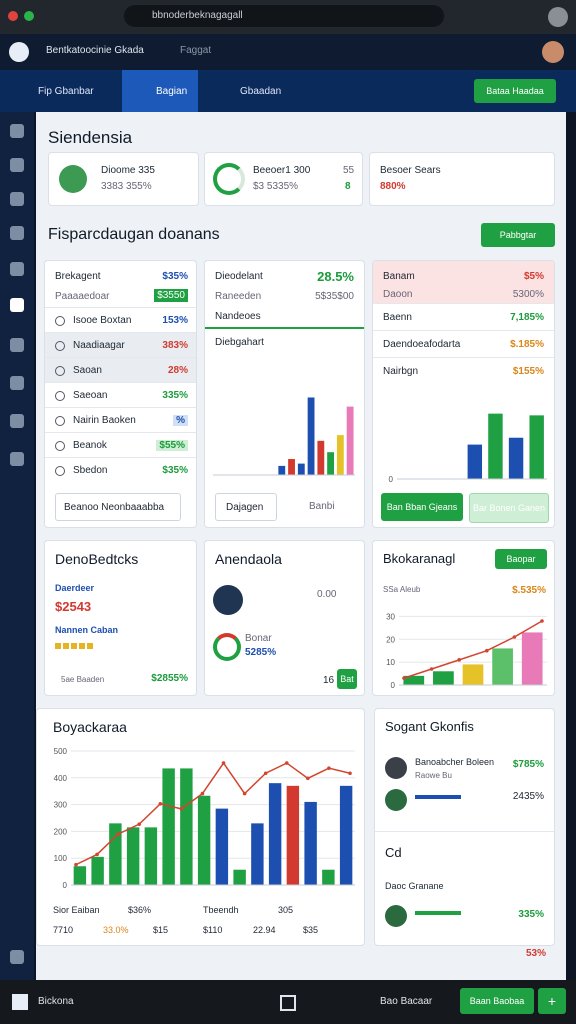  I want to click on maximize, so click(29, 16).